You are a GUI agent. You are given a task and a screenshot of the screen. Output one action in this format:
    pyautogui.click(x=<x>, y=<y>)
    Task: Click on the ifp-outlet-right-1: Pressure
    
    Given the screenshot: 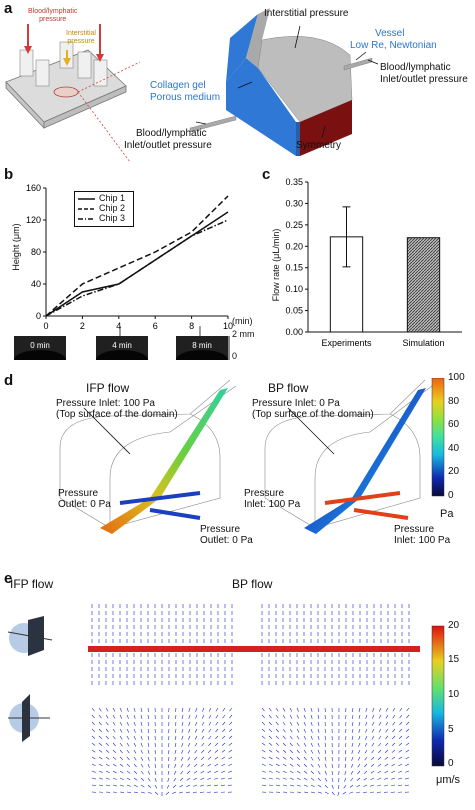 What is the action you would take?
    pyautogui.click(x=220, y=529)
    